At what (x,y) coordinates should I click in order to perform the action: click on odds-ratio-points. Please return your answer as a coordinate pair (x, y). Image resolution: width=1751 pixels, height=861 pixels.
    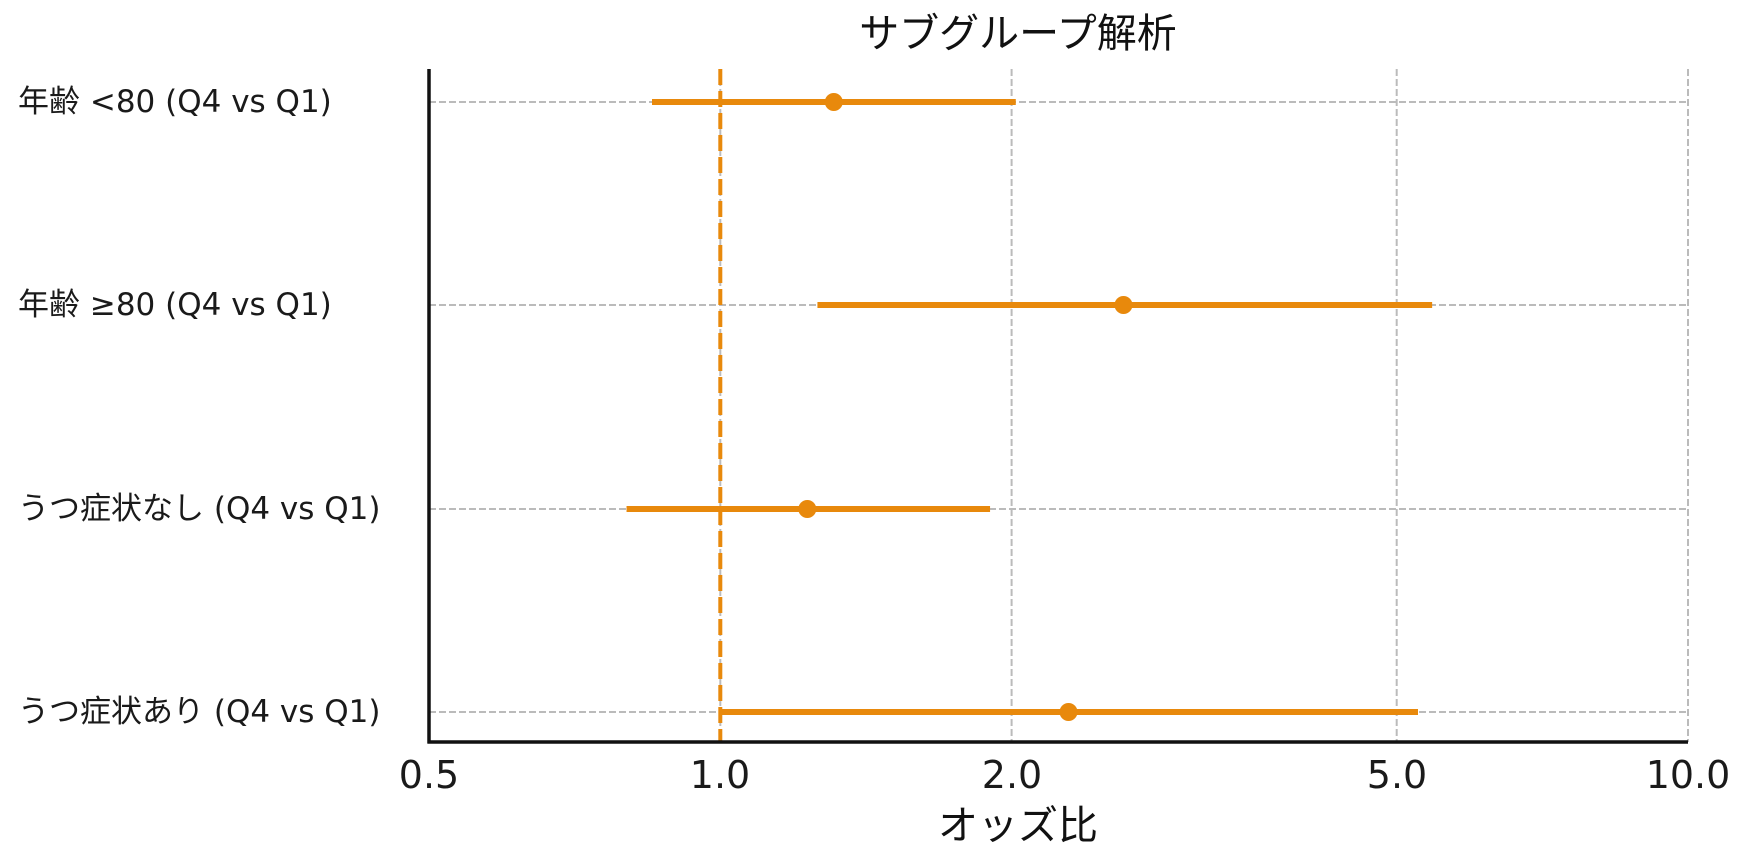
    Looking at the image, I should click on (965, 407).